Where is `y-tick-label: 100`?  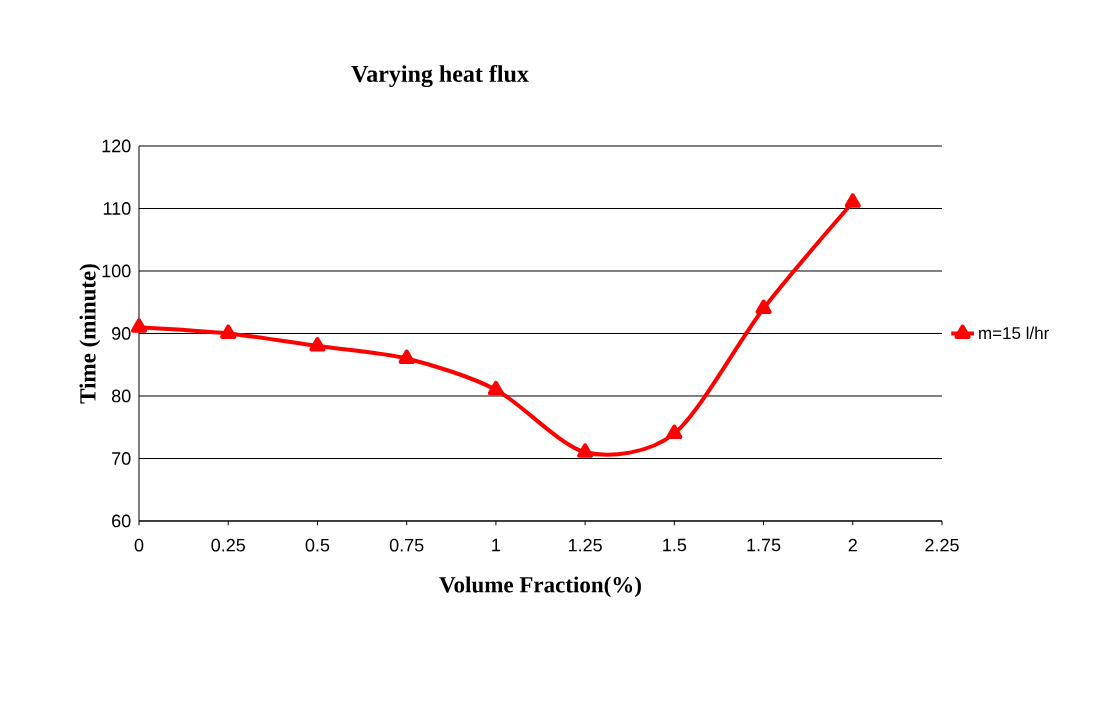
y-tick-label: 100 is located at coordinates (116, 271).